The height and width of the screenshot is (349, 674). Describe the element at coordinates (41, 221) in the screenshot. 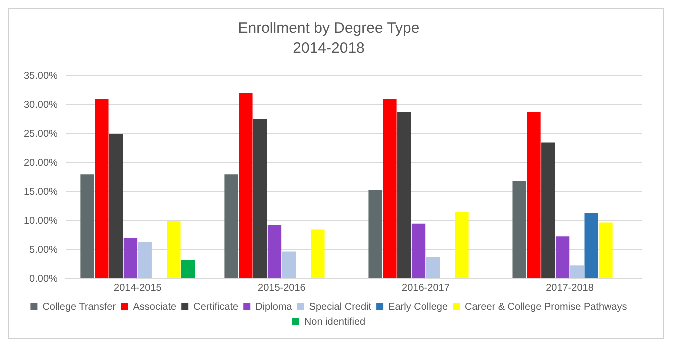

I see `y-tick-label: 10.00%` at that location.